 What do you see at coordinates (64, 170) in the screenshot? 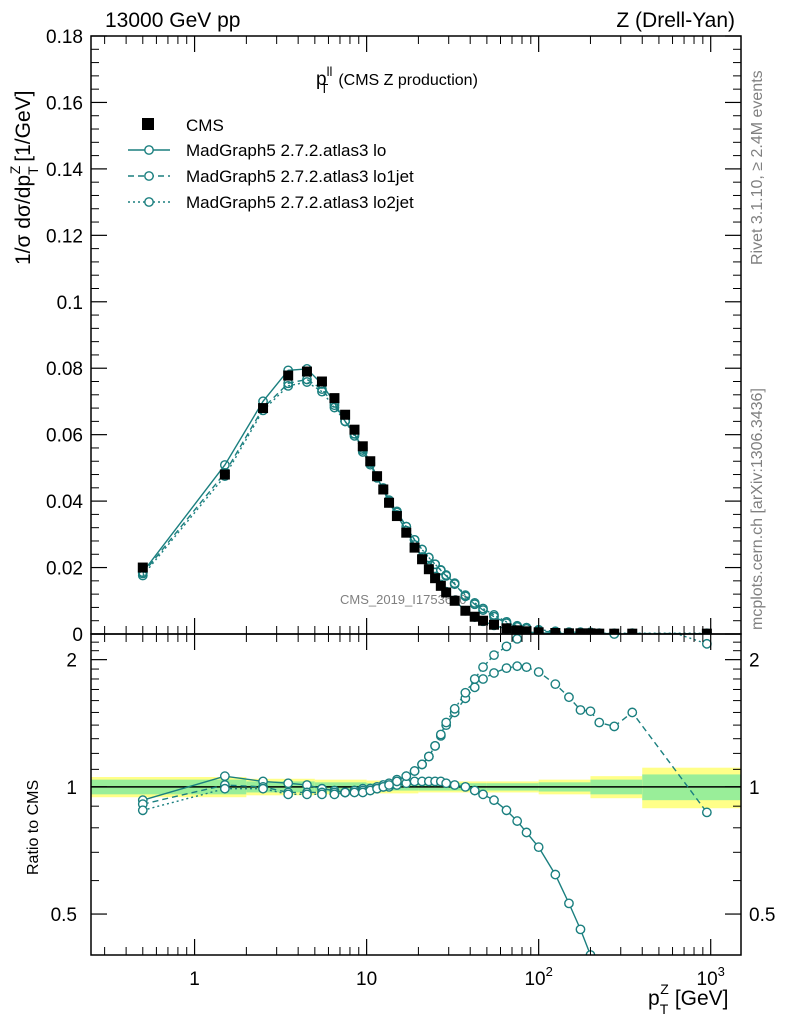
I see `y-tick-label: 0.14` at bounding box center [64, 170].